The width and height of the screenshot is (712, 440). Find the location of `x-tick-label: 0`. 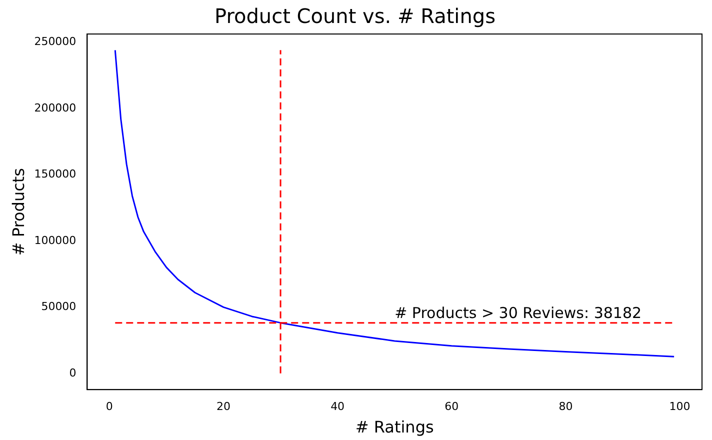

x-tick-label: 0 is located at coordinates (109, 407).